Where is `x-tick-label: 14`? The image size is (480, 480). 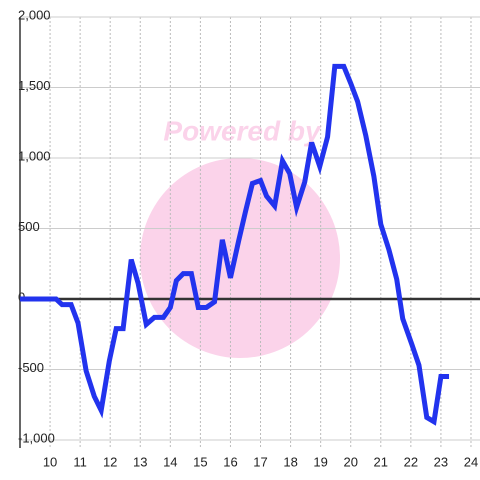
x-tick-label: 14 is located at coordinates (170, 461).